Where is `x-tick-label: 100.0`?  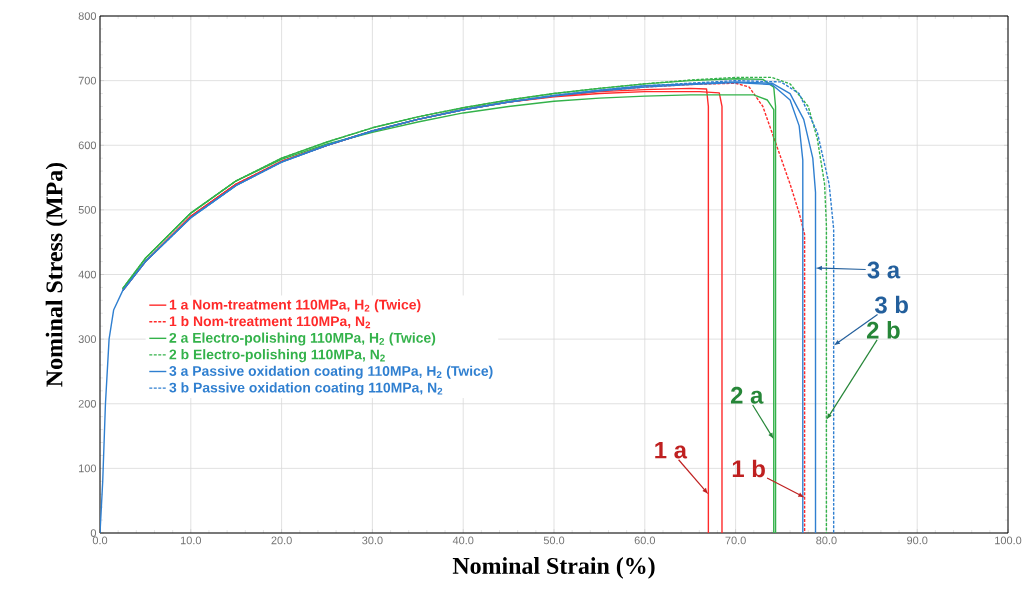
x-tick-label: 100.0 is located at coordinates (1008, 540).